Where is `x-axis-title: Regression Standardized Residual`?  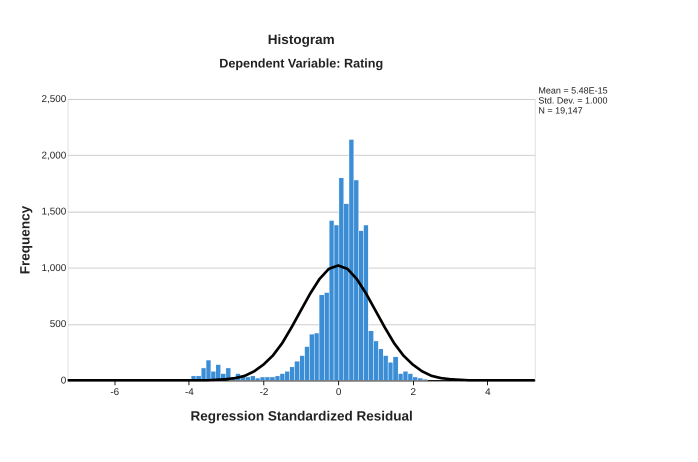 x-axis-title: Regression Standardized Residual is located at coordinates (301, 416).